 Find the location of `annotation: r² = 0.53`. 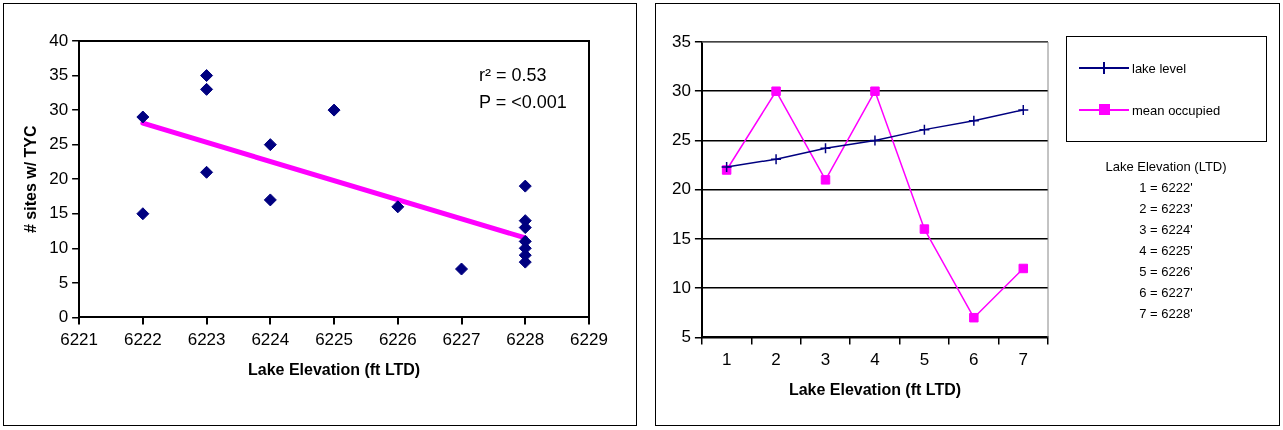

annotation: r² = 0.53 is located at coordinates (513, 75).